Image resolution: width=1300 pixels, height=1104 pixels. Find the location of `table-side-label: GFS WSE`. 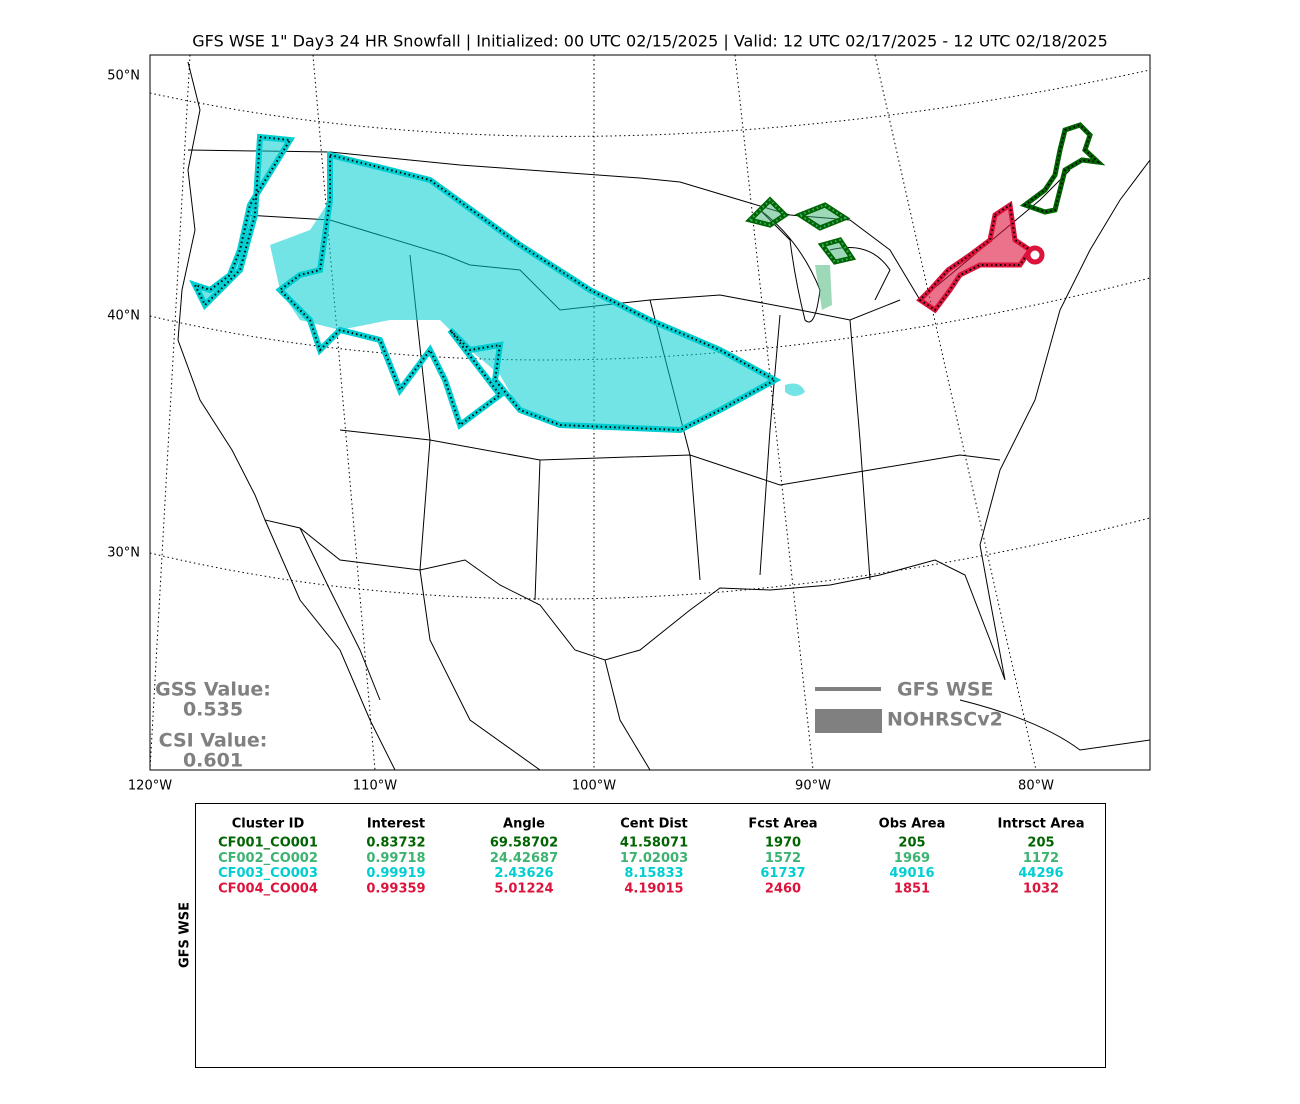

table-side-label: GFS WSE is located at coordinates (185, 935).